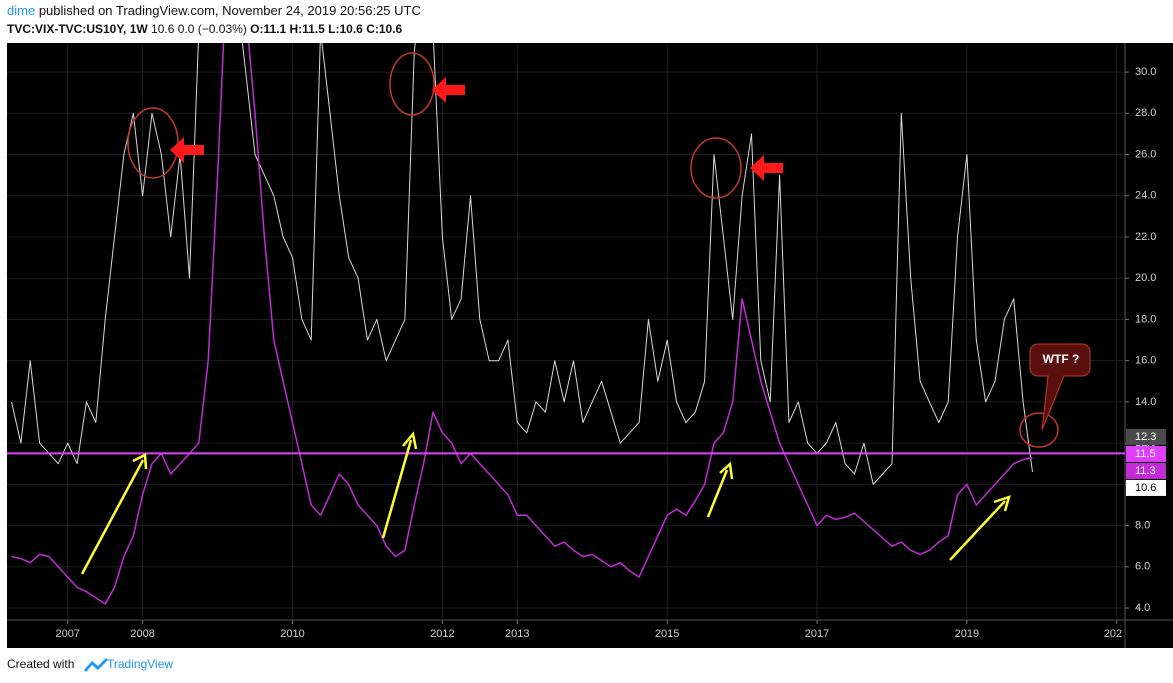 This screenshot has width=1173, height=683. What do you see at coordinates (1060, 387) in the screenshot?
I see `callout-bubble` at bounding box center [1060, 387].